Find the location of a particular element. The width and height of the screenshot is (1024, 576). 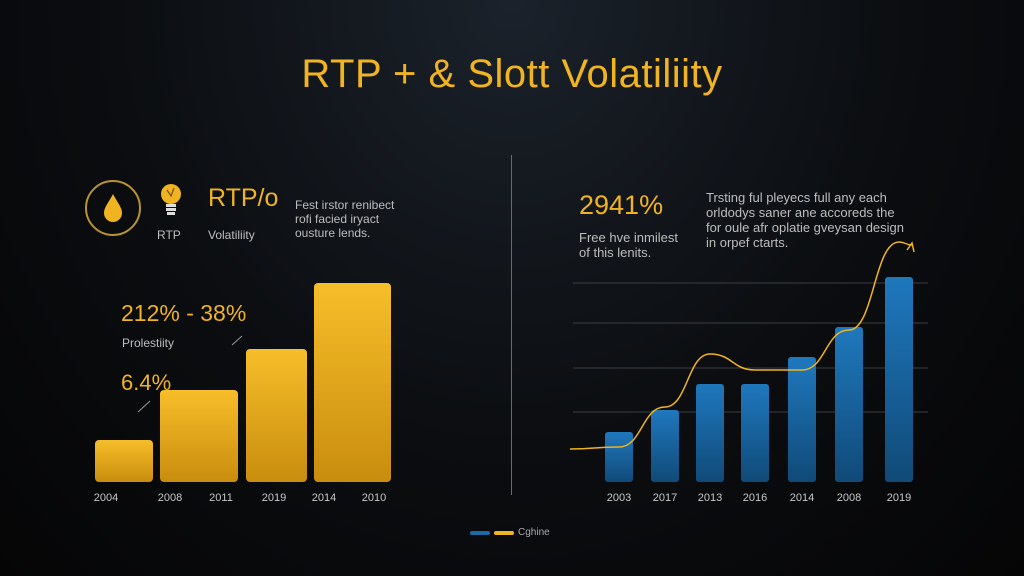

legend-label: Cghine is located at coordinates (534, 532).